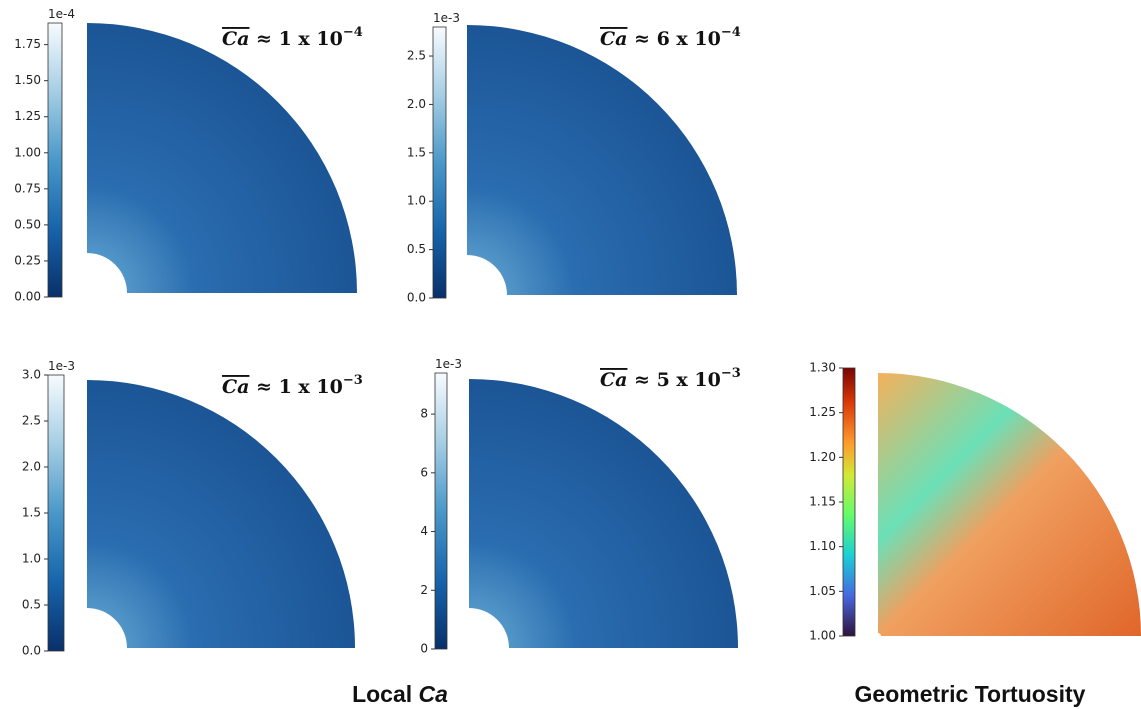 Image resolution: width=1141 pixels, height=709 pixels. What do you see at coordinates (27, 297) in the screenshot?
I see `colorbar-tick-label: 0.00` at bounding box center [27, 297].